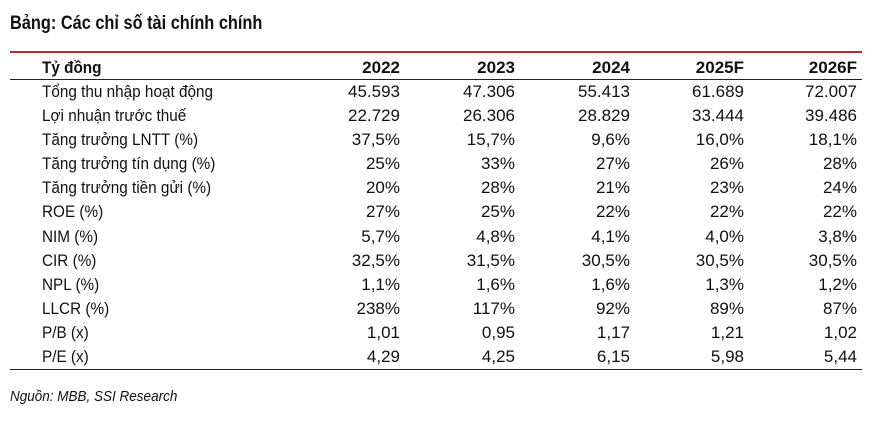 This screenshot has width=889, height=425. Describe the element at coordinates (73, 212) in the screenshot. I see `row-label: ROE (%)` at that location.